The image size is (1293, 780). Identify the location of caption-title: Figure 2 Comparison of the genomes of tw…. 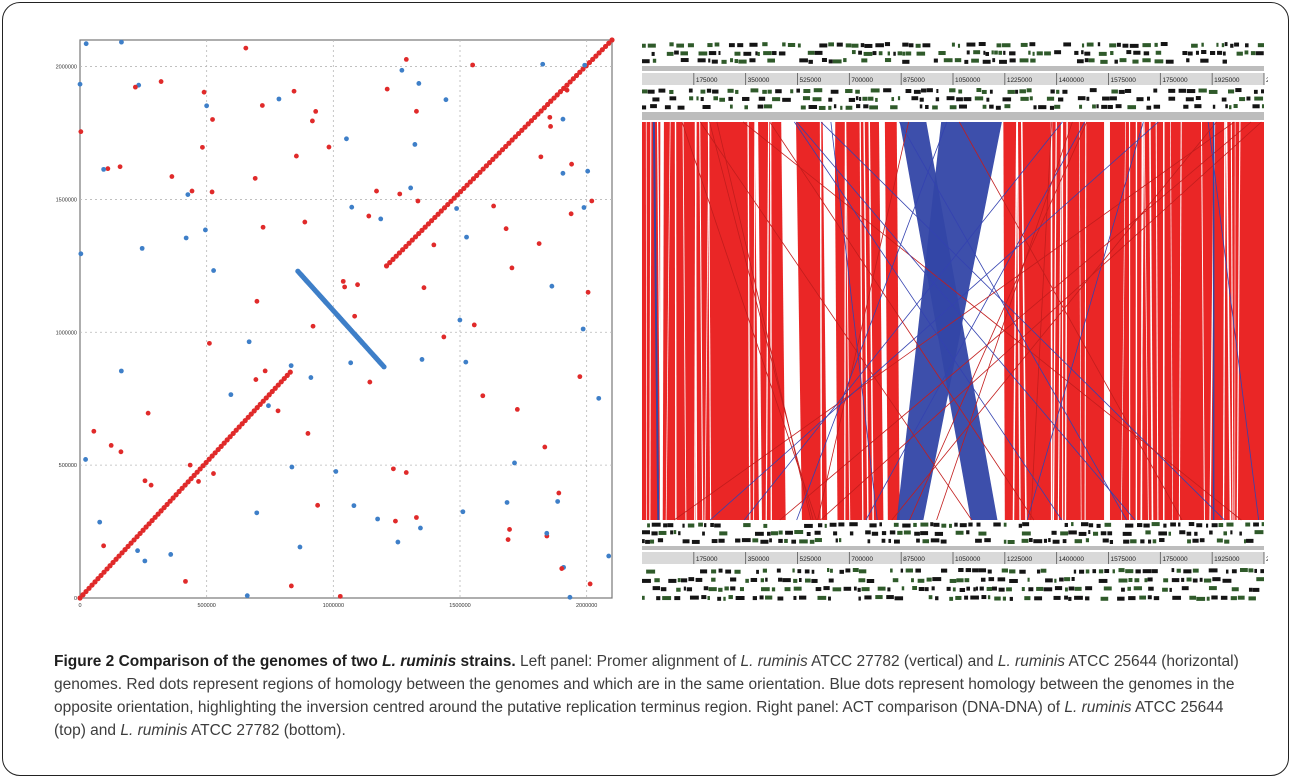
(285, 661).